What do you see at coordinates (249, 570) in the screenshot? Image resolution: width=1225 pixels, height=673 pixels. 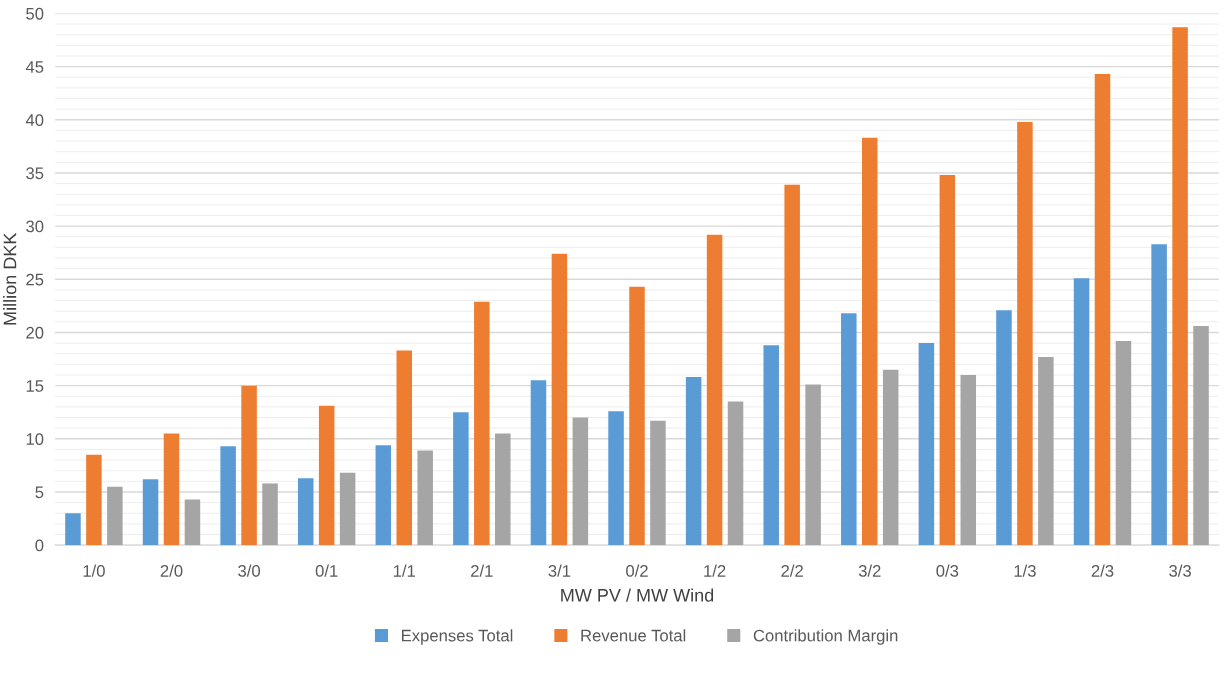 I see `x-tick-label: 3/0` at bounding box center [249, 570].